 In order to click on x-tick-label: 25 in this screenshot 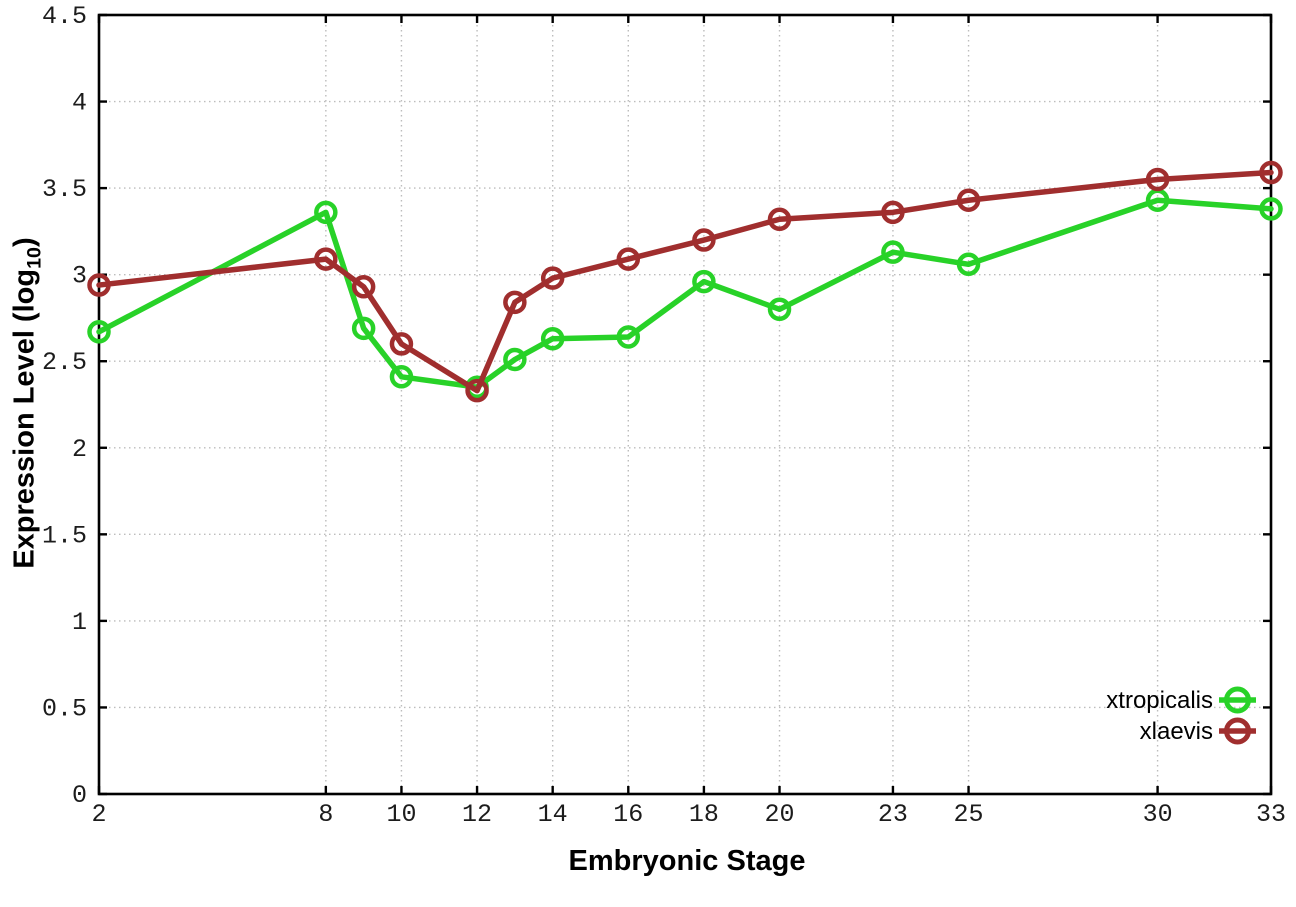, I will do `click(969, 814)`.